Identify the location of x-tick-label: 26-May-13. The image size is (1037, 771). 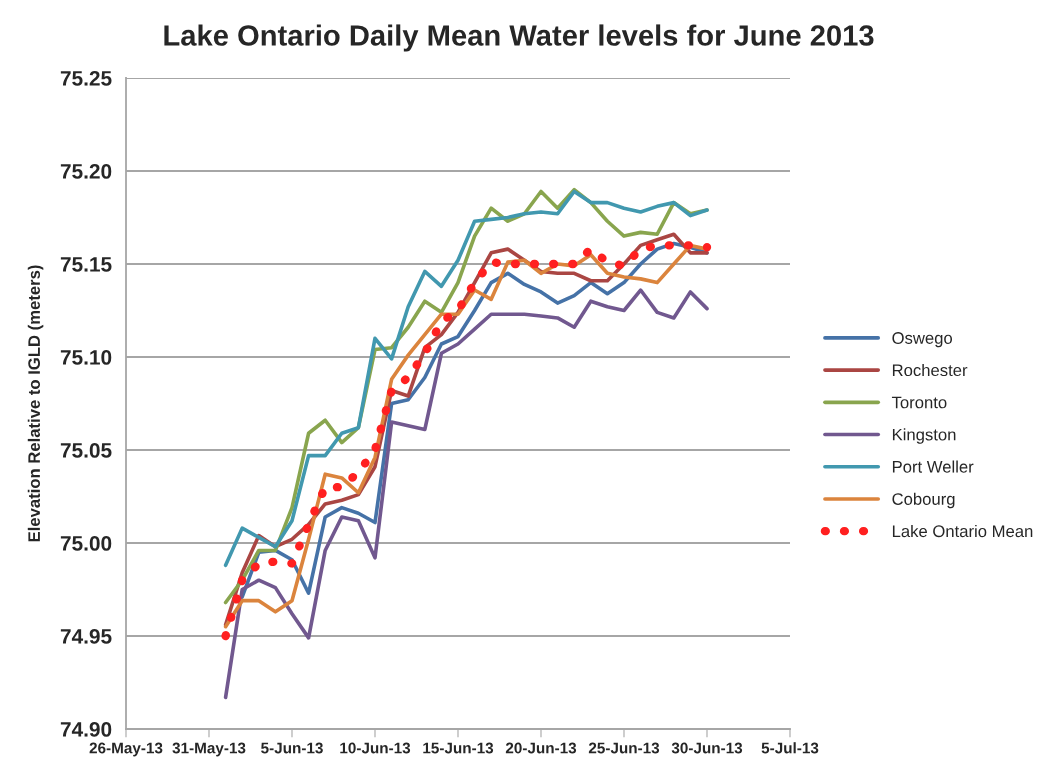
(126, 749).